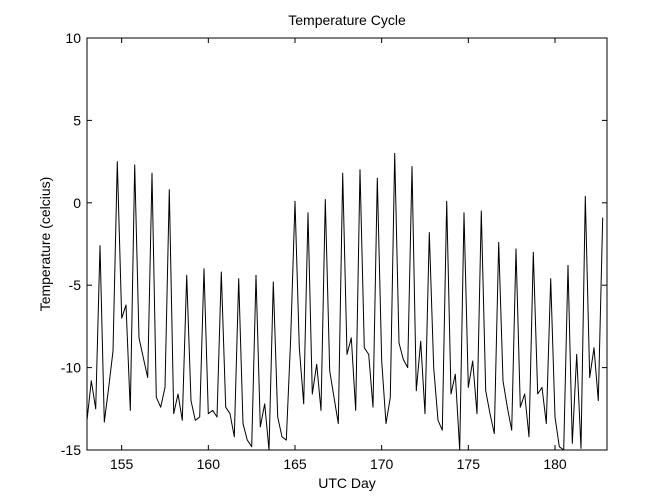 The height and width of the screenshot is (504, 672). I want to click on x-axis-label: UTC Day, so click(347, 483).